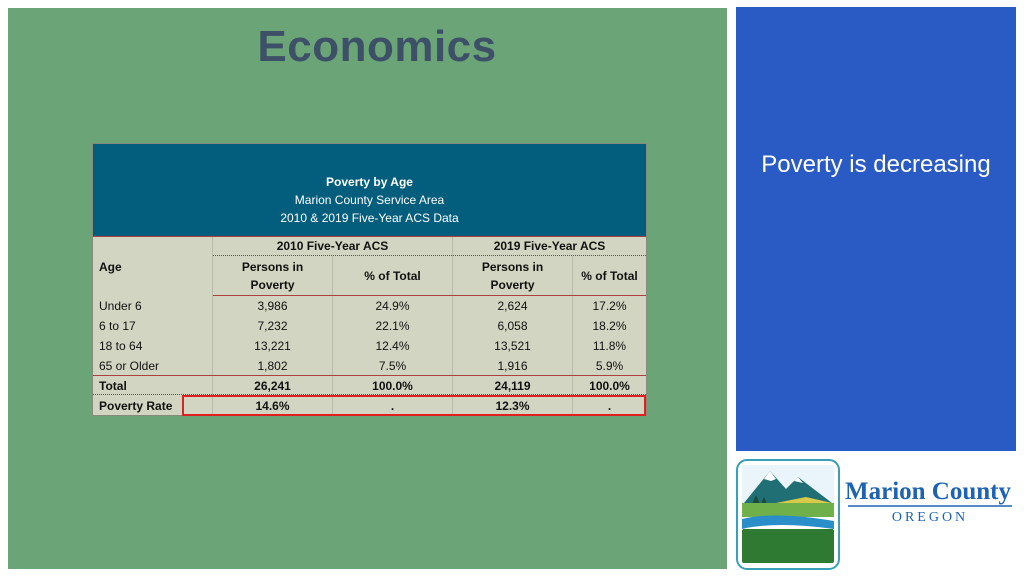 This screenshot has width=1024, height=576. Describe the element at coordinates (272, 406) in the screenshot. I see `poverty-rate-2010: 14.6%` at that location.